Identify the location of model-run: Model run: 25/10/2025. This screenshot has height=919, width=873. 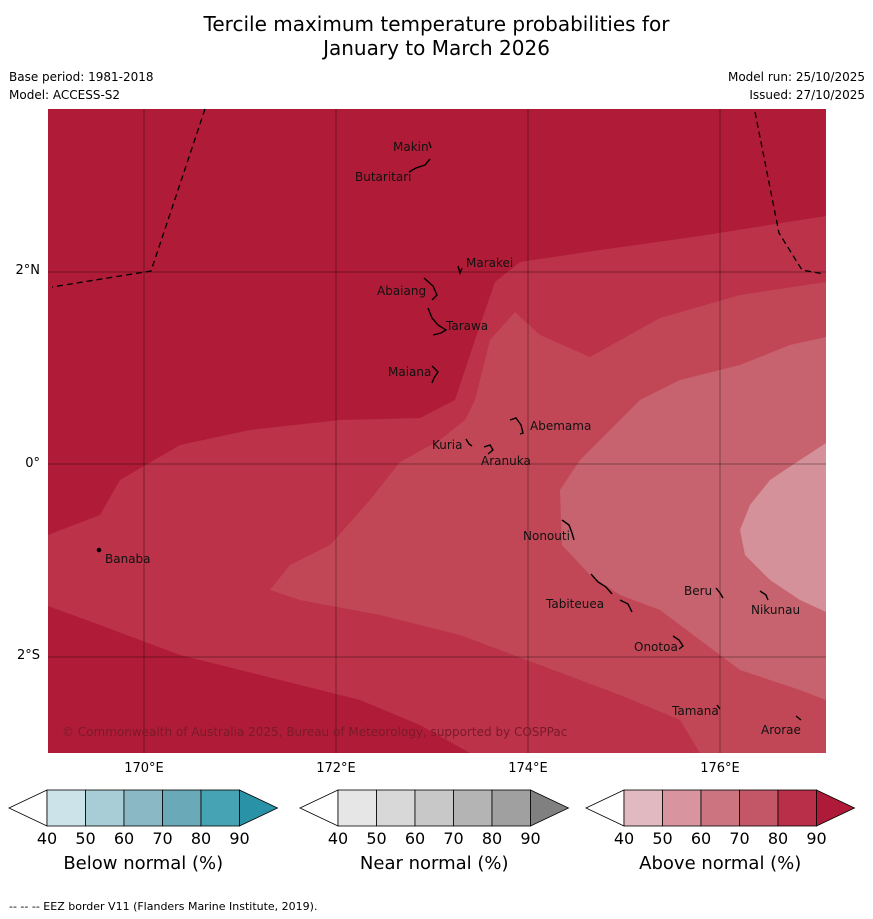
(796, 77).